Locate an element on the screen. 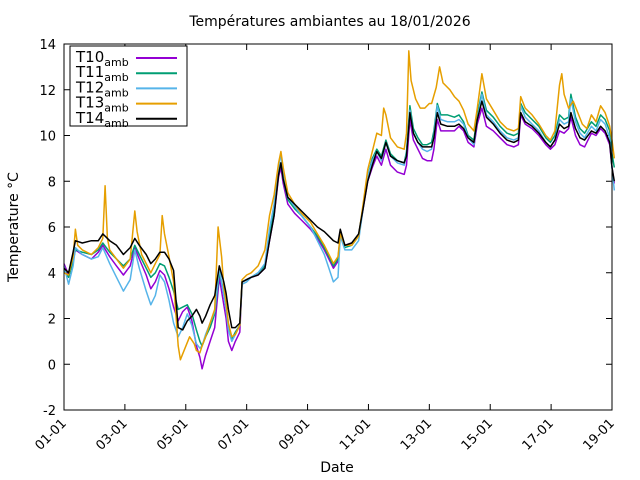 This screenshot has height=480, width=640. x-tick-label: 13-01 is located at coordinates (416, 434).